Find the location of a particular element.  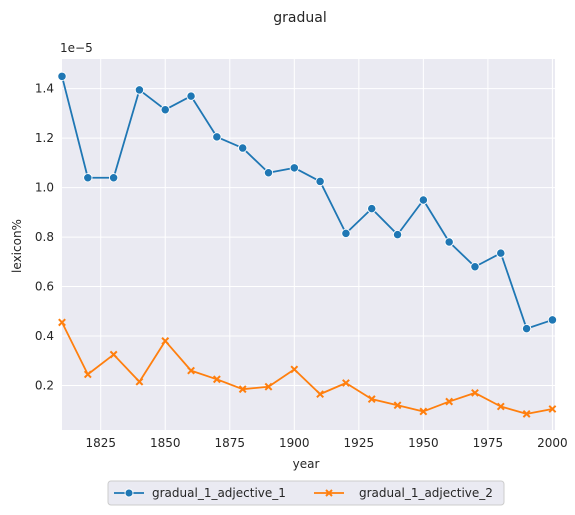

x-tick-labels: 1825 1850 1875 1900 1925 1950 1975 2000 is located at coordinates (326, 443).